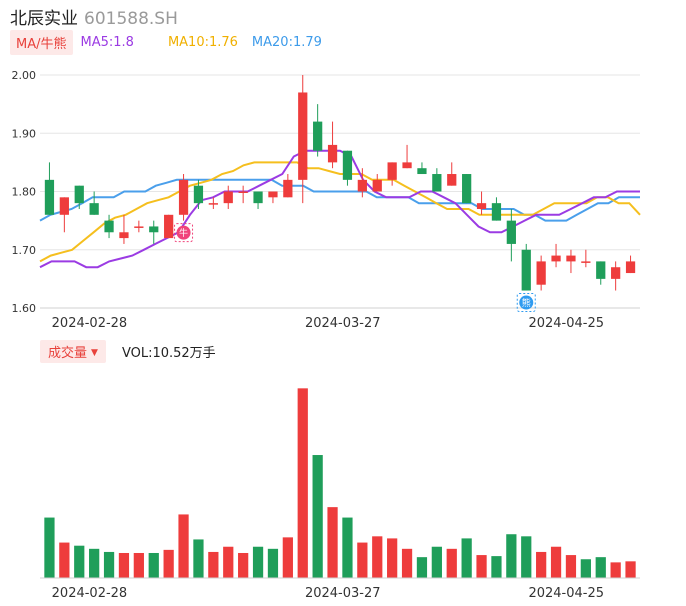  I want to click on stock-code: 601588.SH, so click(131, 19).